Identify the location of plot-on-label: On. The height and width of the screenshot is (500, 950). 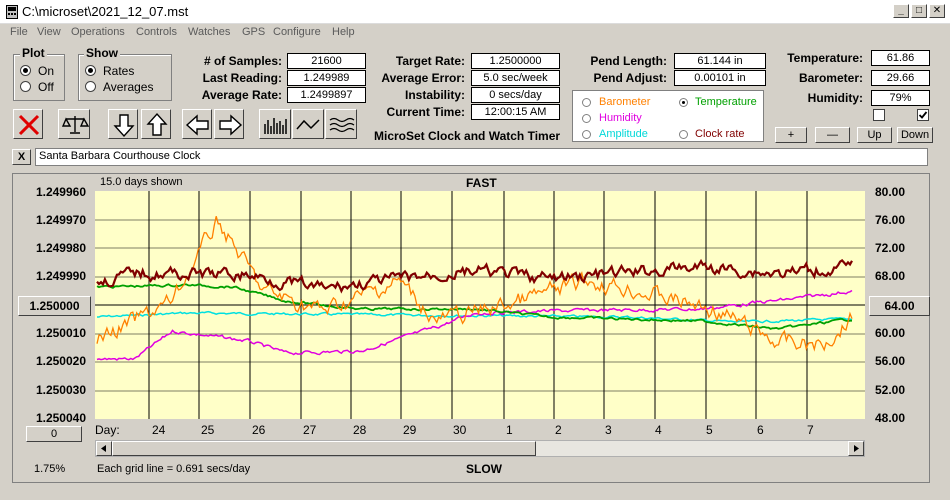
(46, 71).